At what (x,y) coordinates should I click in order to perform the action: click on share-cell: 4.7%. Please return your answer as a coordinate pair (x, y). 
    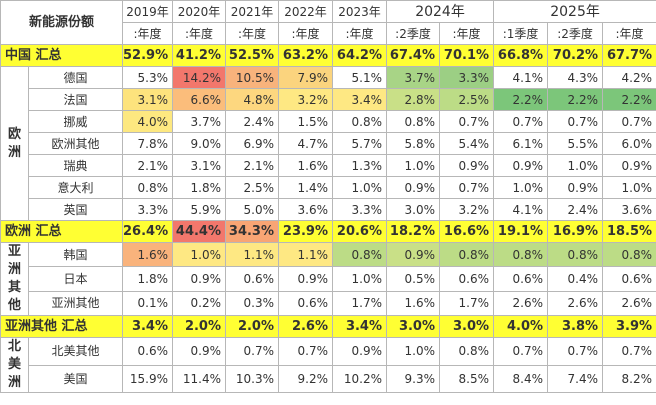
    Looking at the image, I should click on (306, 143).